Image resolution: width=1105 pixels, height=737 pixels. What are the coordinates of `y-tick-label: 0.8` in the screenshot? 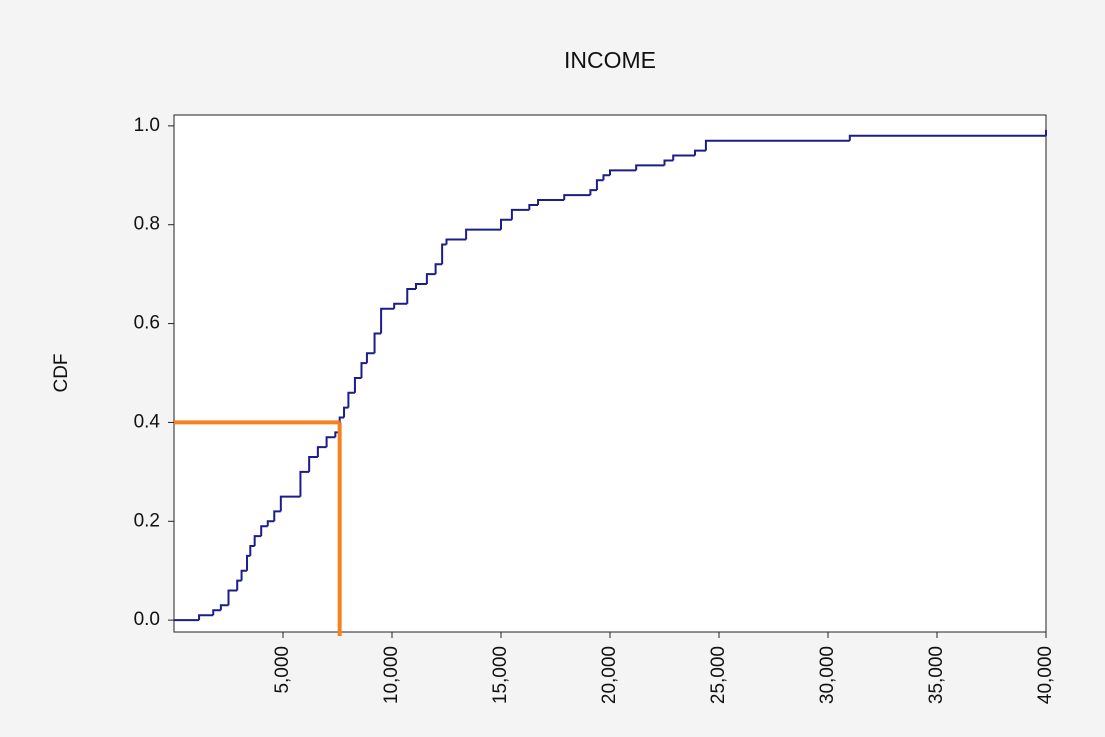 It's located at (147, 224).